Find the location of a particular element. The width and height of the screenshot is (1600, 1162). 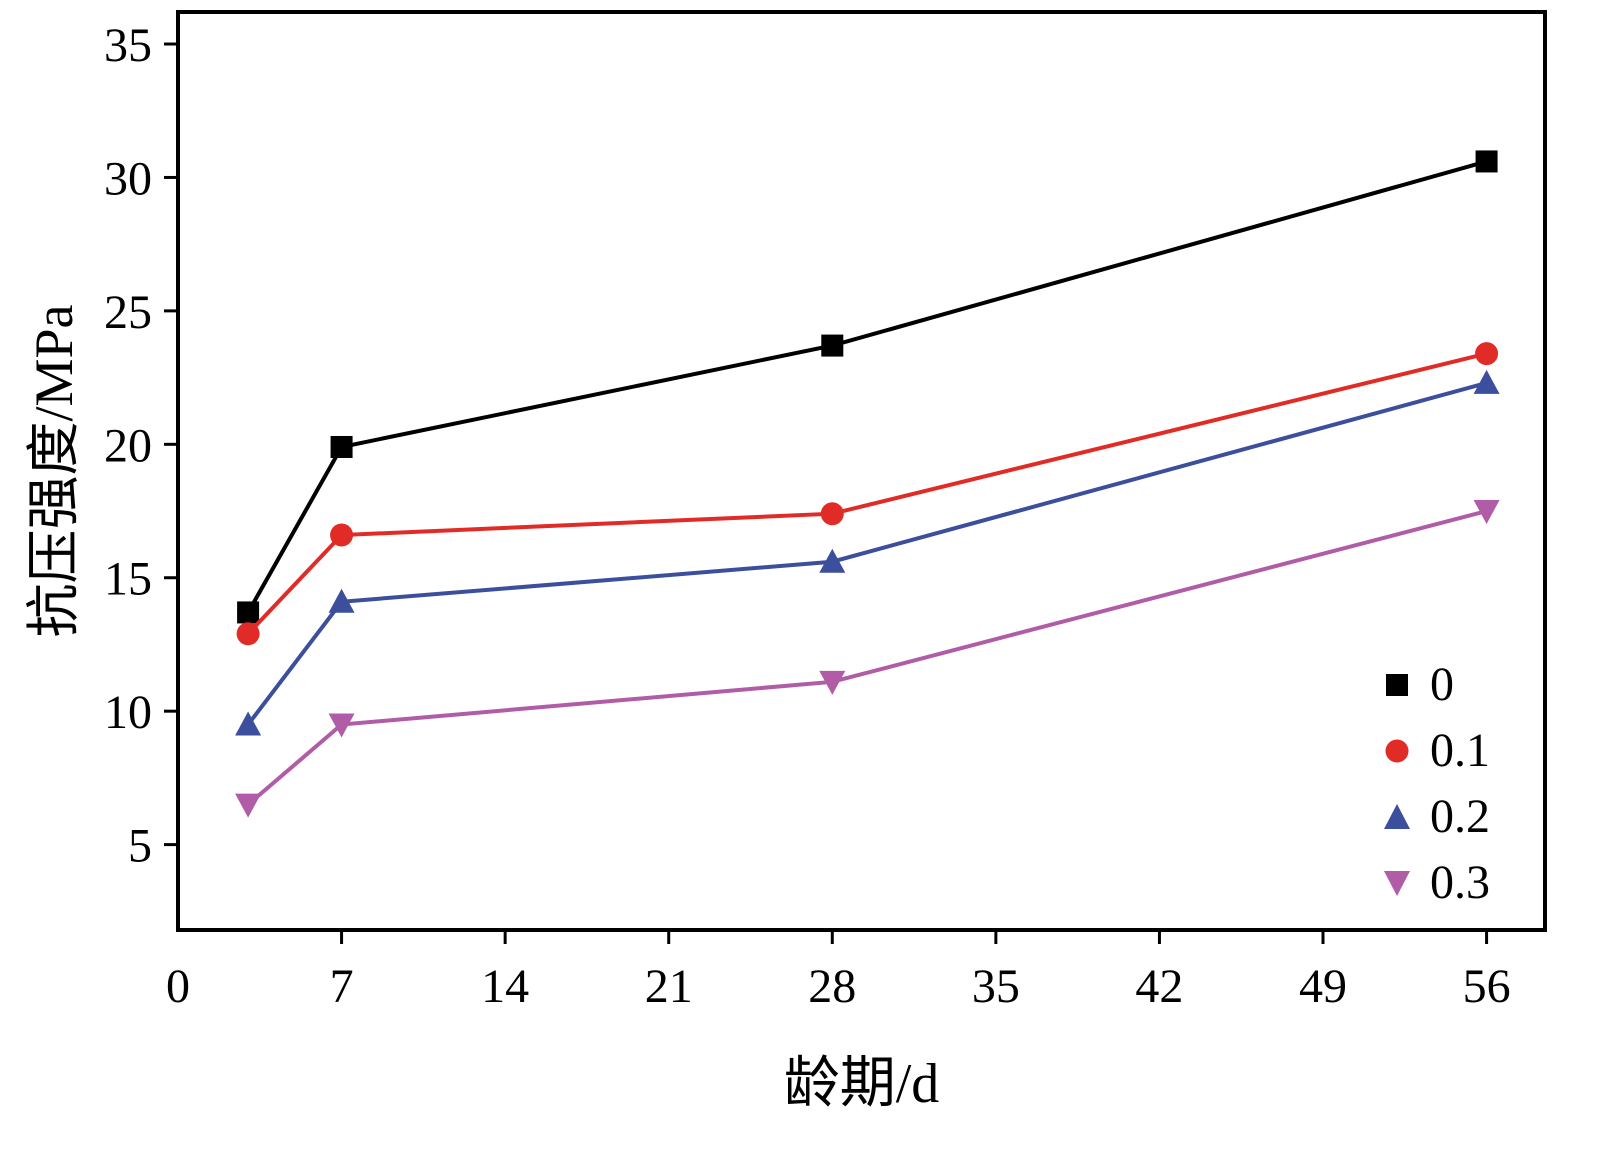

x-tick-label: 56 is located at coordinates (1487, 986).